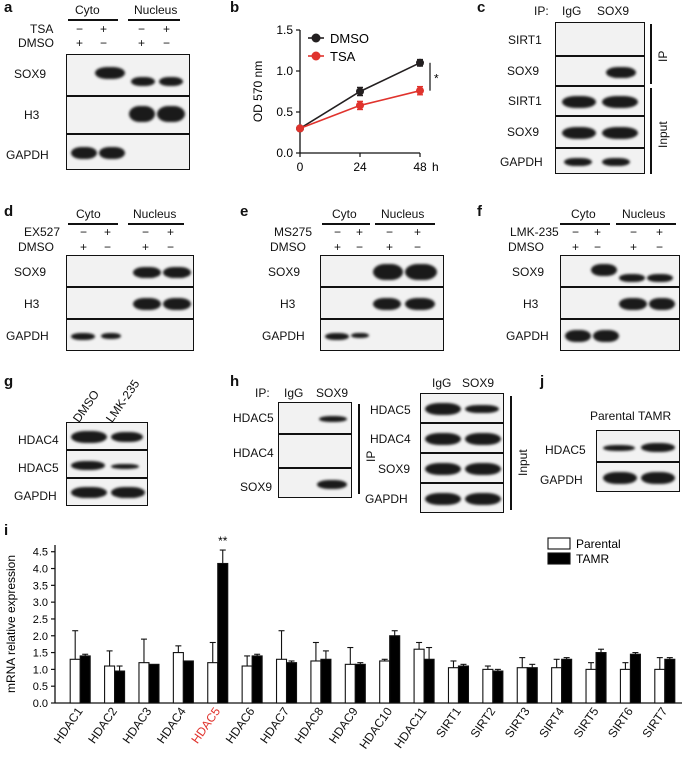 This screenshot has width=685, height=765. I want to click on row-label-dmso: DMSO, so click(288, 247).